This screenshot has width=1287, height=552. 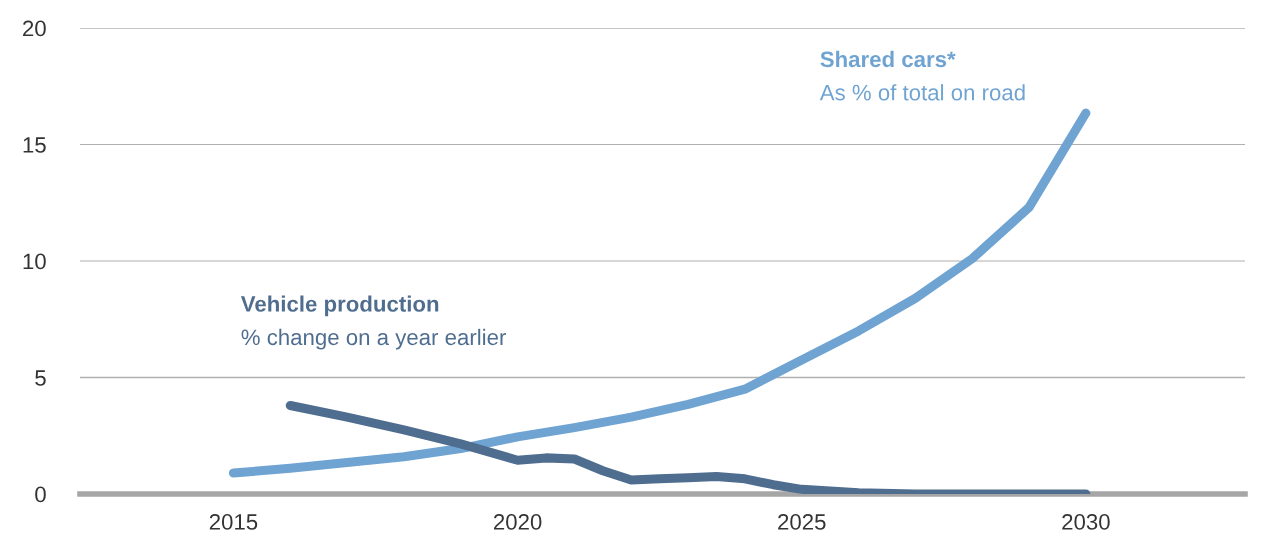 I want to click on y-tick-label: 10, so click(x=34, y=261).